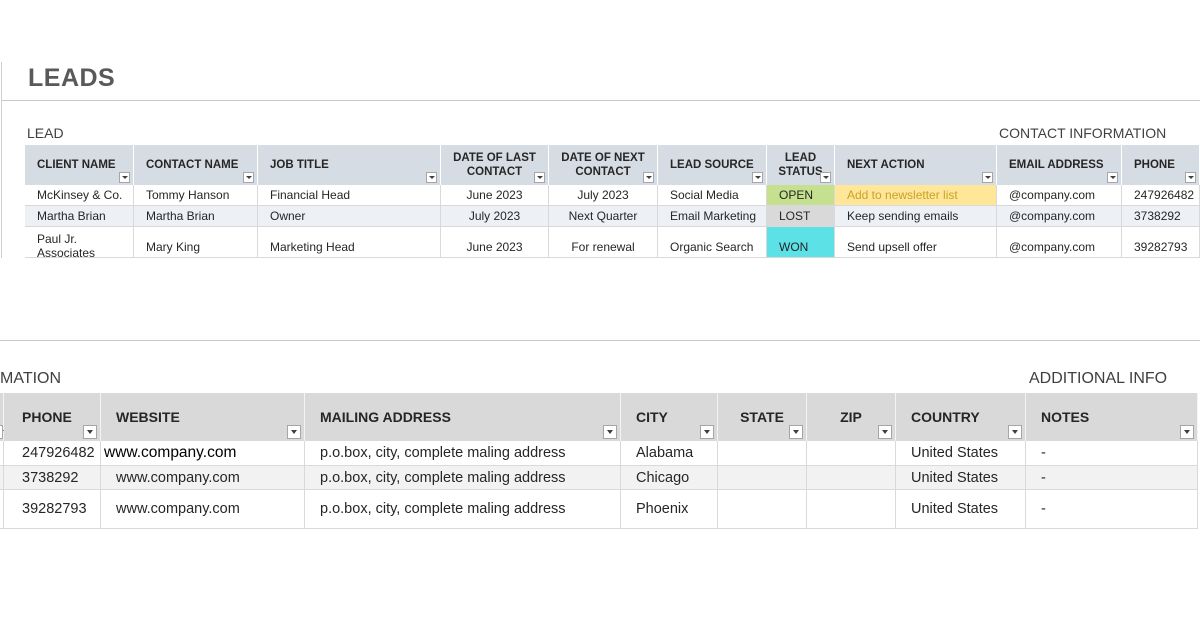 The height and width of the screenshot is (620, 1200). What do you see at coordinates (712, 195) in the screenshot?
I see `table-cell: Social Media` at bounding box center [712, 195].